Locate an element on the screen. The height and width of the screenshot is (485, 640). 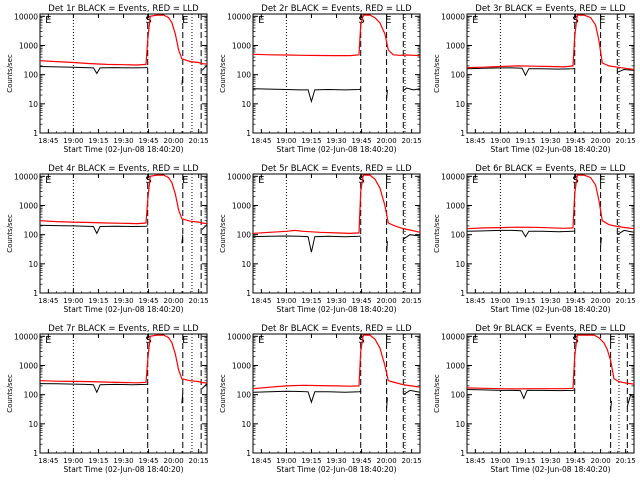
panel-title: Det 4r BLACK = Events, RED = LLD is located at coordinates (123, 169).